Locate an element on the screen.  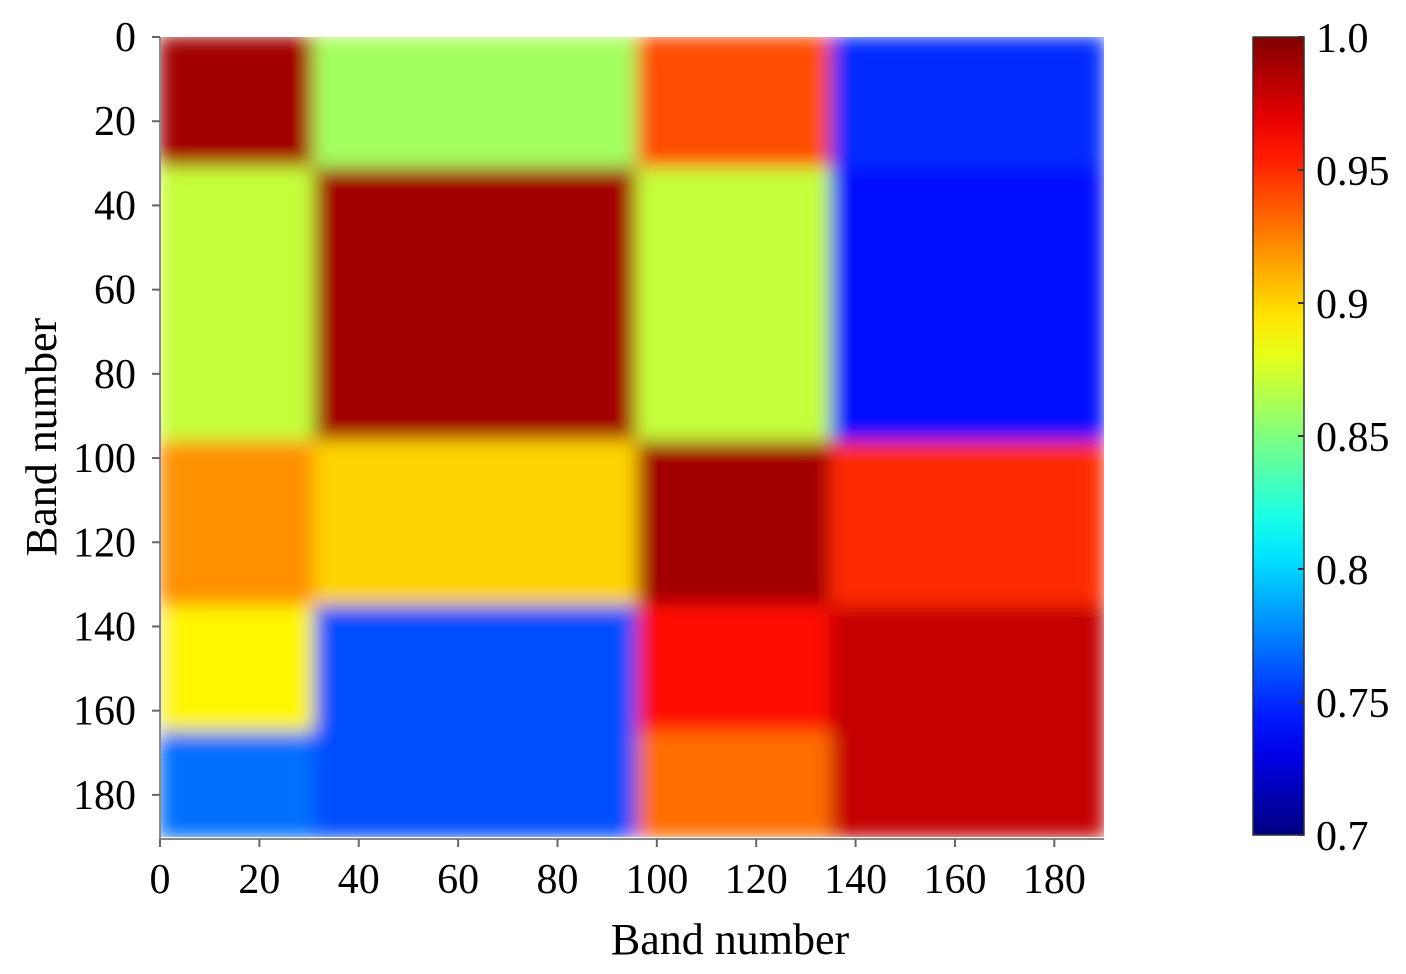
y-tick-label: 140 is located at coordinates (104, 627).